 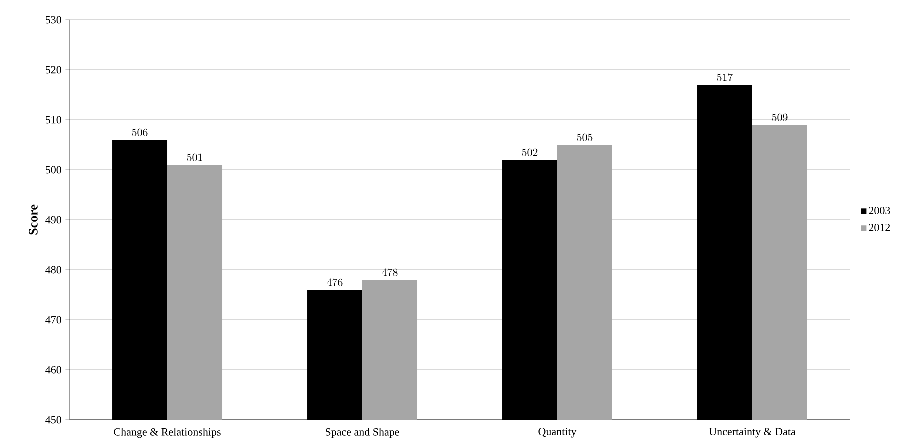 I want to click on y-tick-label: 500, so click(x=54, y=170).